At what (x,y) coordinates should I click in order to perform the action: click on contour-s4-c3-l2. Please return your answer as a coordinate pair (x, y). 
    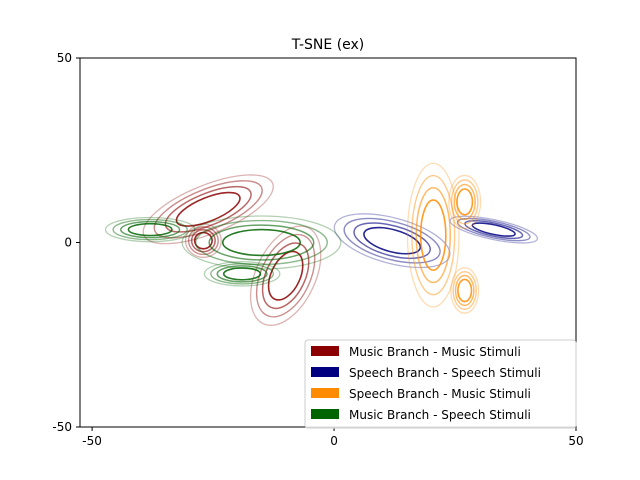
    Looking at the image, I should click on (242, 274).